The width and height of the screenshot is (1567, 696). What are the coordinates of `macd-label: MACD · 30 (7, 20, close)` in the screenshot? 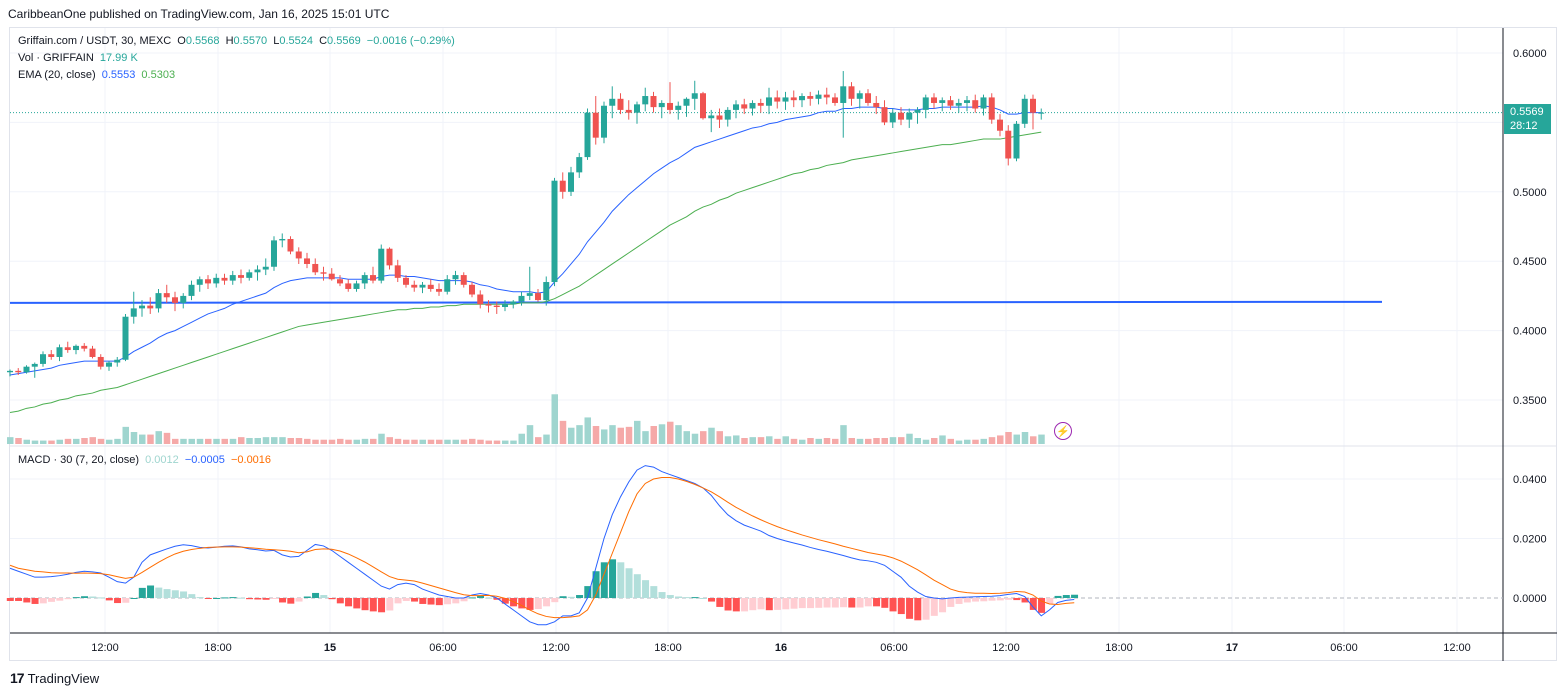 It's located at (79, 460).